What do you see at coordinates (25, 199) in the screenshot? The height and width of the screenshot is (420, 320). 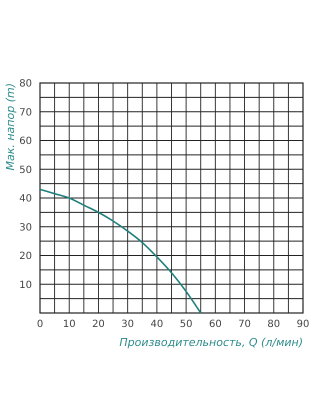 I see `y-tick-label: 40` at bounding box center [25, 199].